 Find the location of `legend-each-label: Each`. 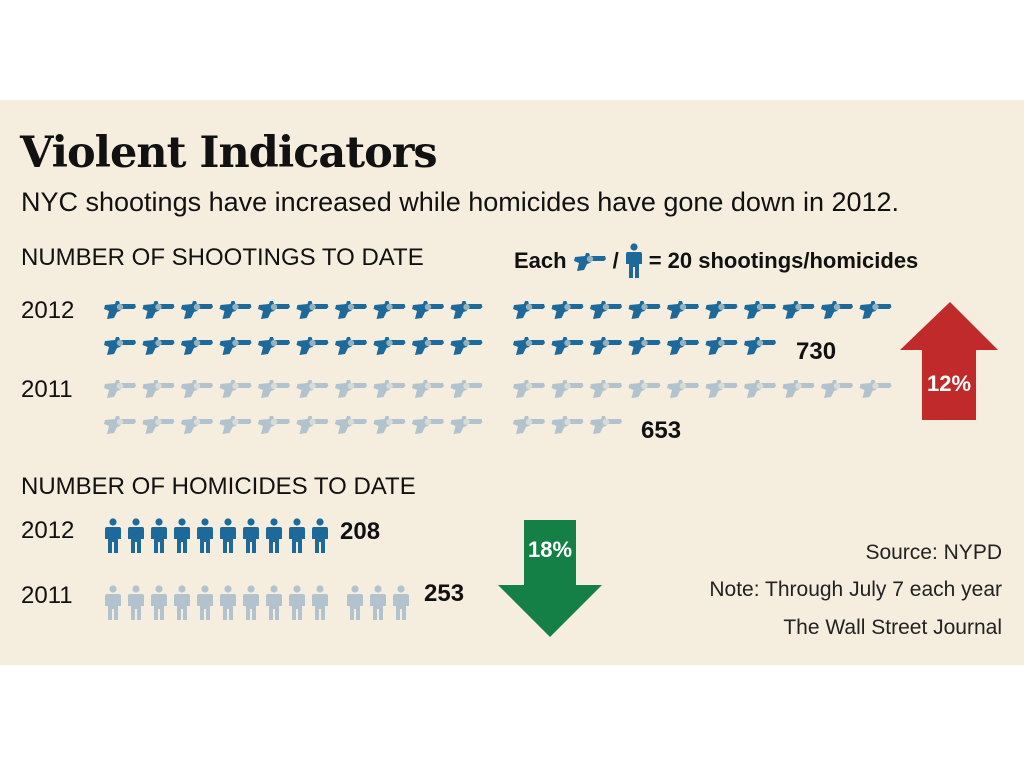

legend-each-label: Each is located at coordinates (540, 260).